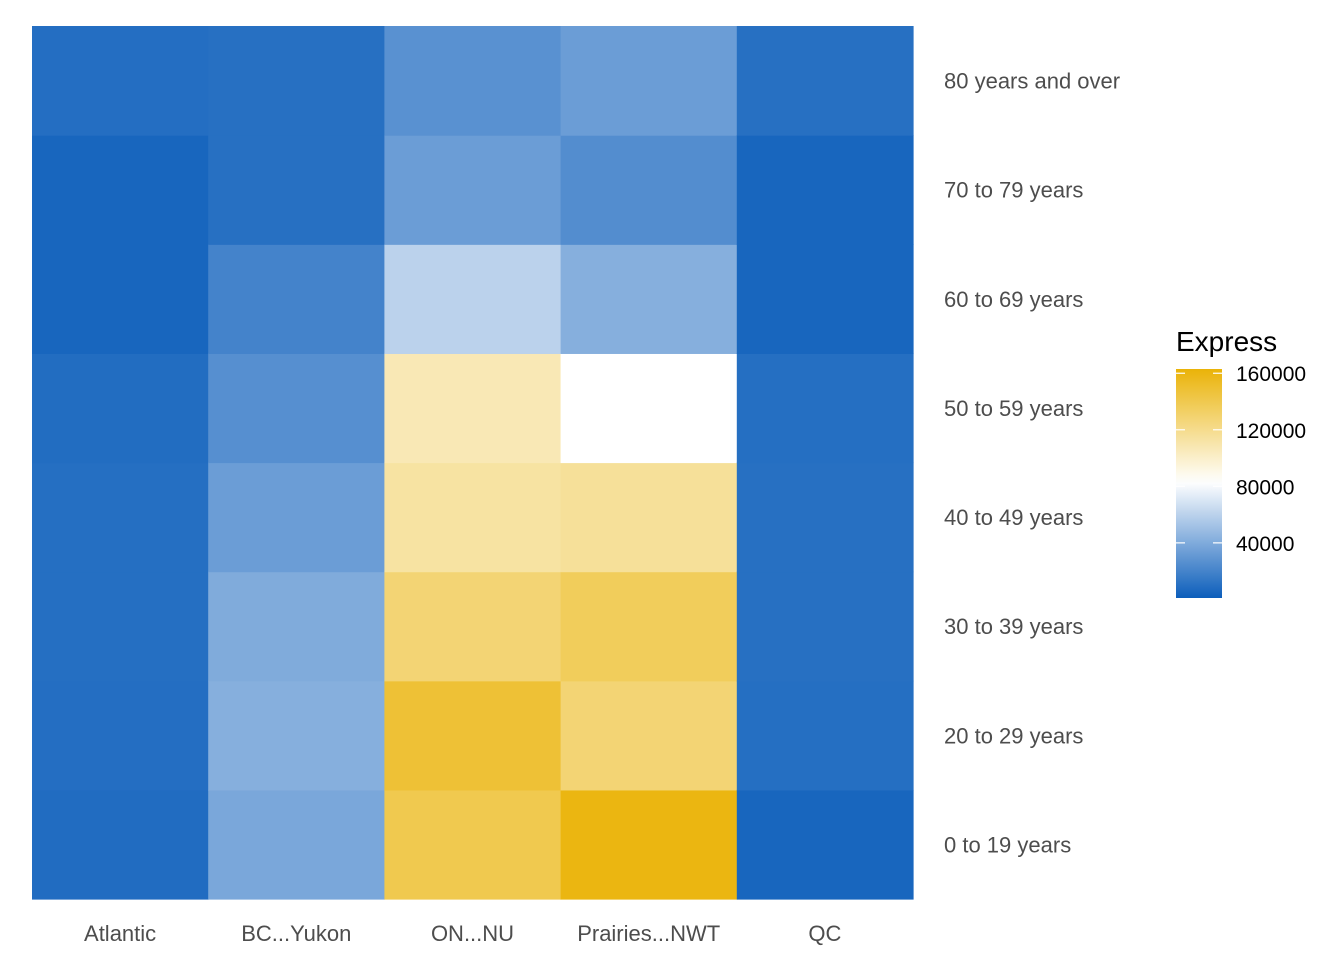 The height and width of the screenshot is (965, 1344). I want to click on y-tick-label-70-to-79-years: 70 to 79 years, so click(1013, 190).